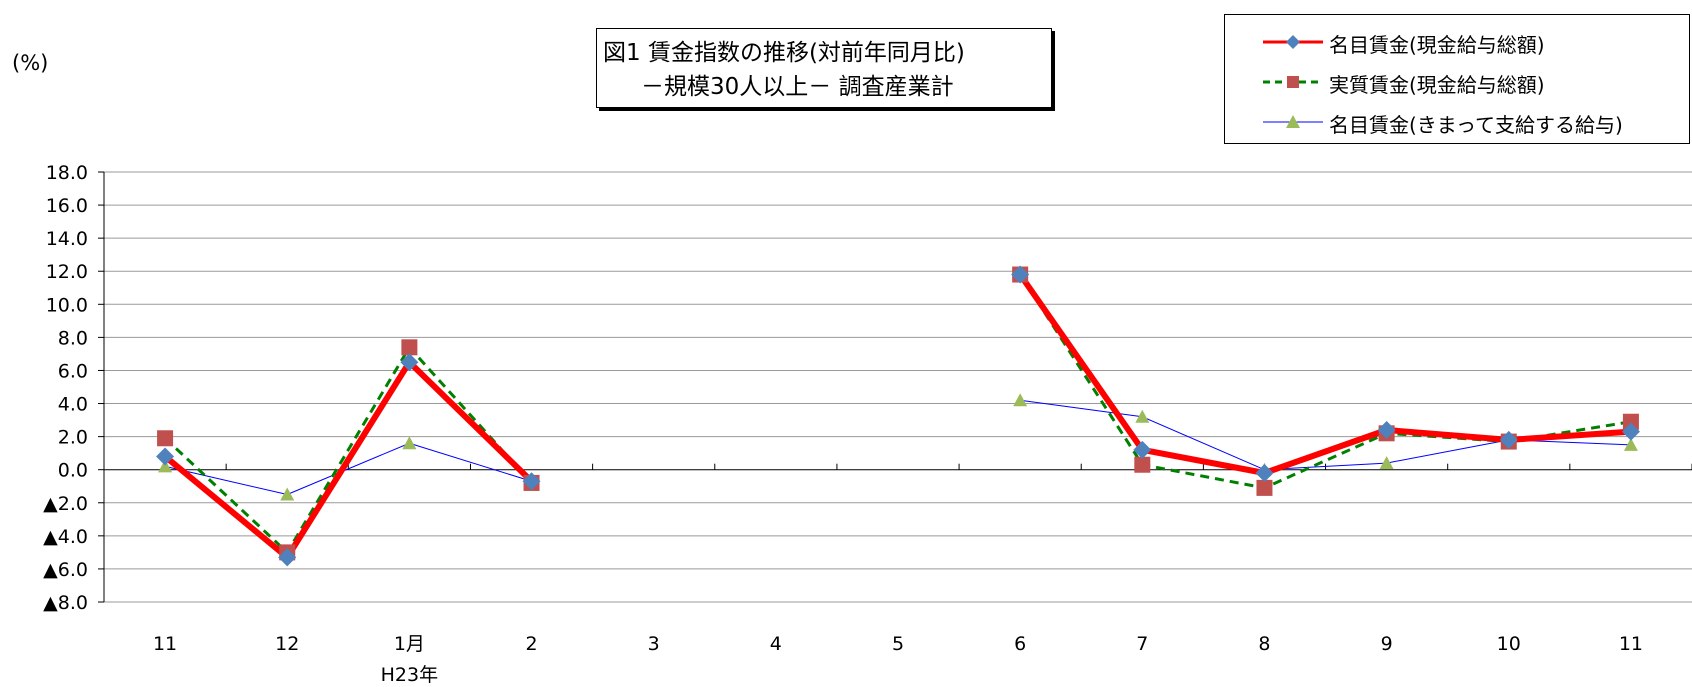 Image resolution: width=1692 pixels, height=687 pixels. I want to click on chart-title-line1: 図1 賃金指数の推移(対前年同月比), so click(784, 53).